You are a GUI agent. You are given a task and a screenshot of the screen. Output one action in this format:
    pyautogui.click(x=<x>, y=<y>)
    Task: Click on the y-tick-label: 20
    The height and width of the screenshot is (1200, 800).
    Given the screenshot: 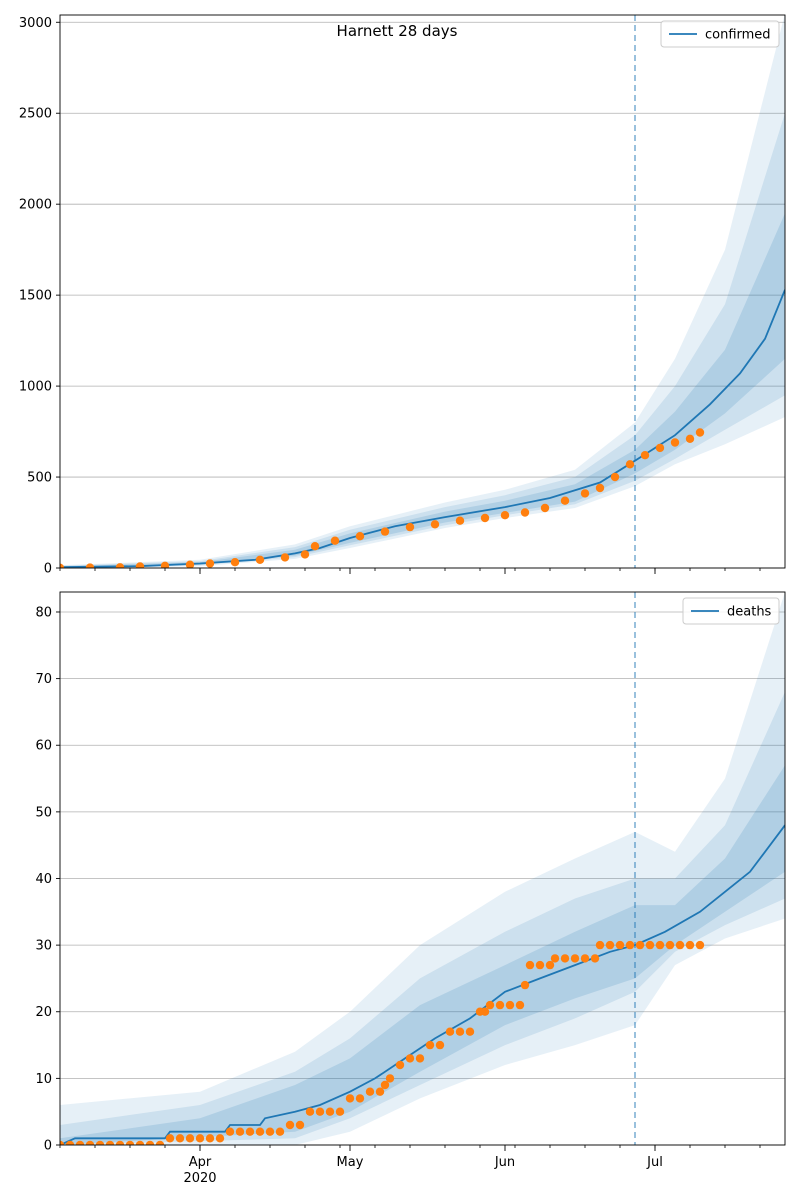 What is the action you would take?
    pyautogui.click(x=43, y=1012)
    